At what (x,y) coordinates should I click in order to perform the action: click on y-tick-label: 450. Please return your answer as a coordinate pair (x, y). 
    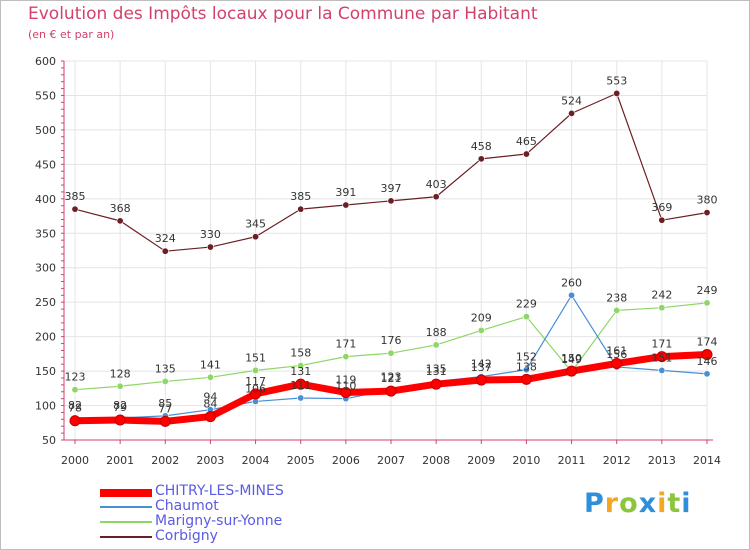
    Looking at the image, I should click on (45, 164).